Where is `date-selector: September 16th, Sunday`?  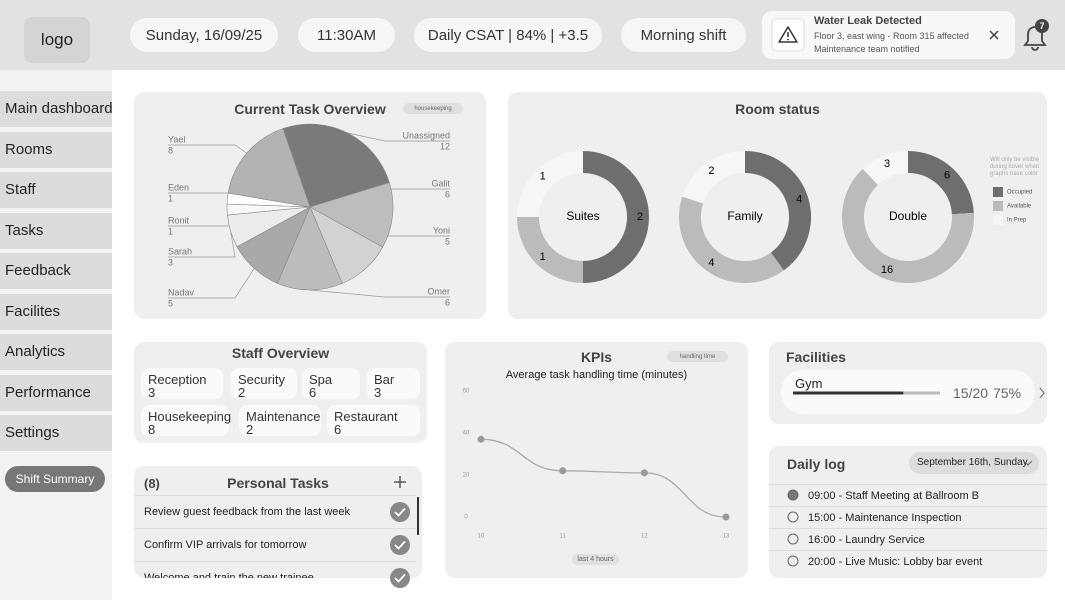 date-selector: September 16th, Sunday is located at coordinates (974, 463).